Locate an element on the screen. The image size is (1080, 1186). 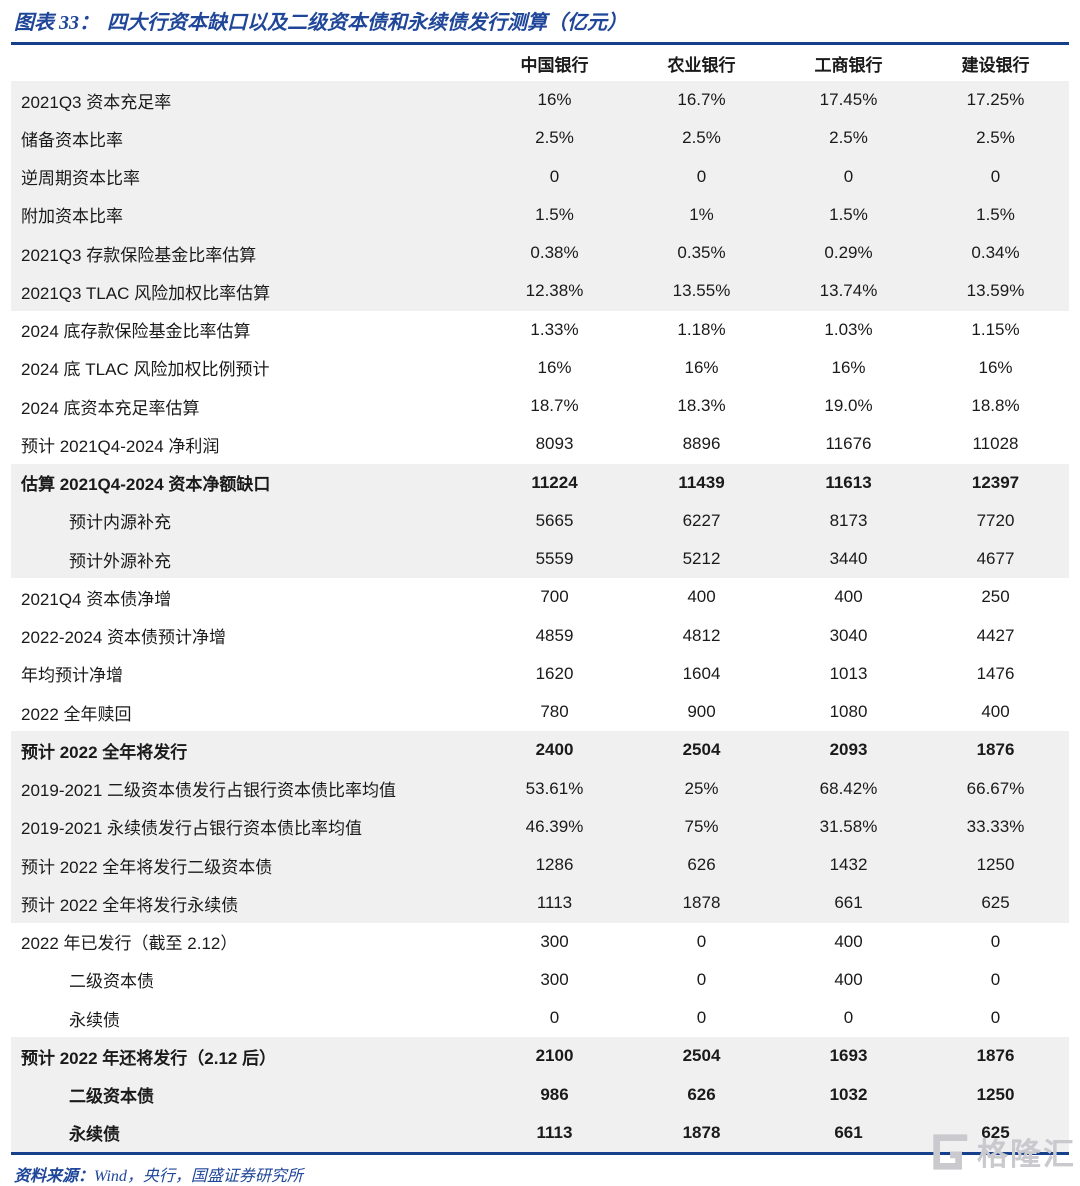
table-row: 2022 年已发行（截至 2.12） 300 0 400 0 is located at coordinates (540, 942).